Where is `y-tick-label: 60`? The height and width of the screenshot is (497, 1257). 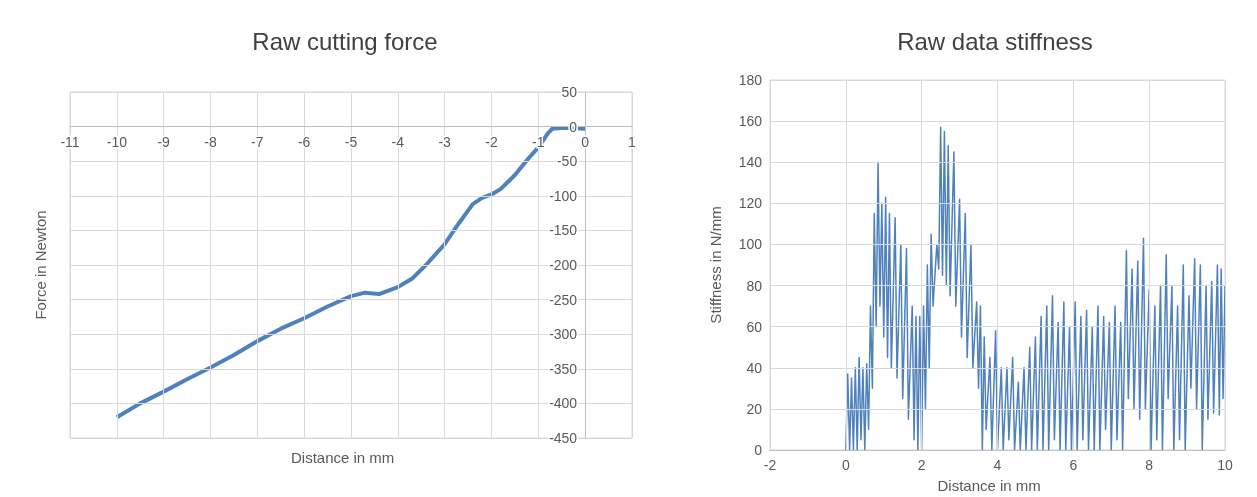 y-tick-label: 60 is located at coordinates (754, 326).